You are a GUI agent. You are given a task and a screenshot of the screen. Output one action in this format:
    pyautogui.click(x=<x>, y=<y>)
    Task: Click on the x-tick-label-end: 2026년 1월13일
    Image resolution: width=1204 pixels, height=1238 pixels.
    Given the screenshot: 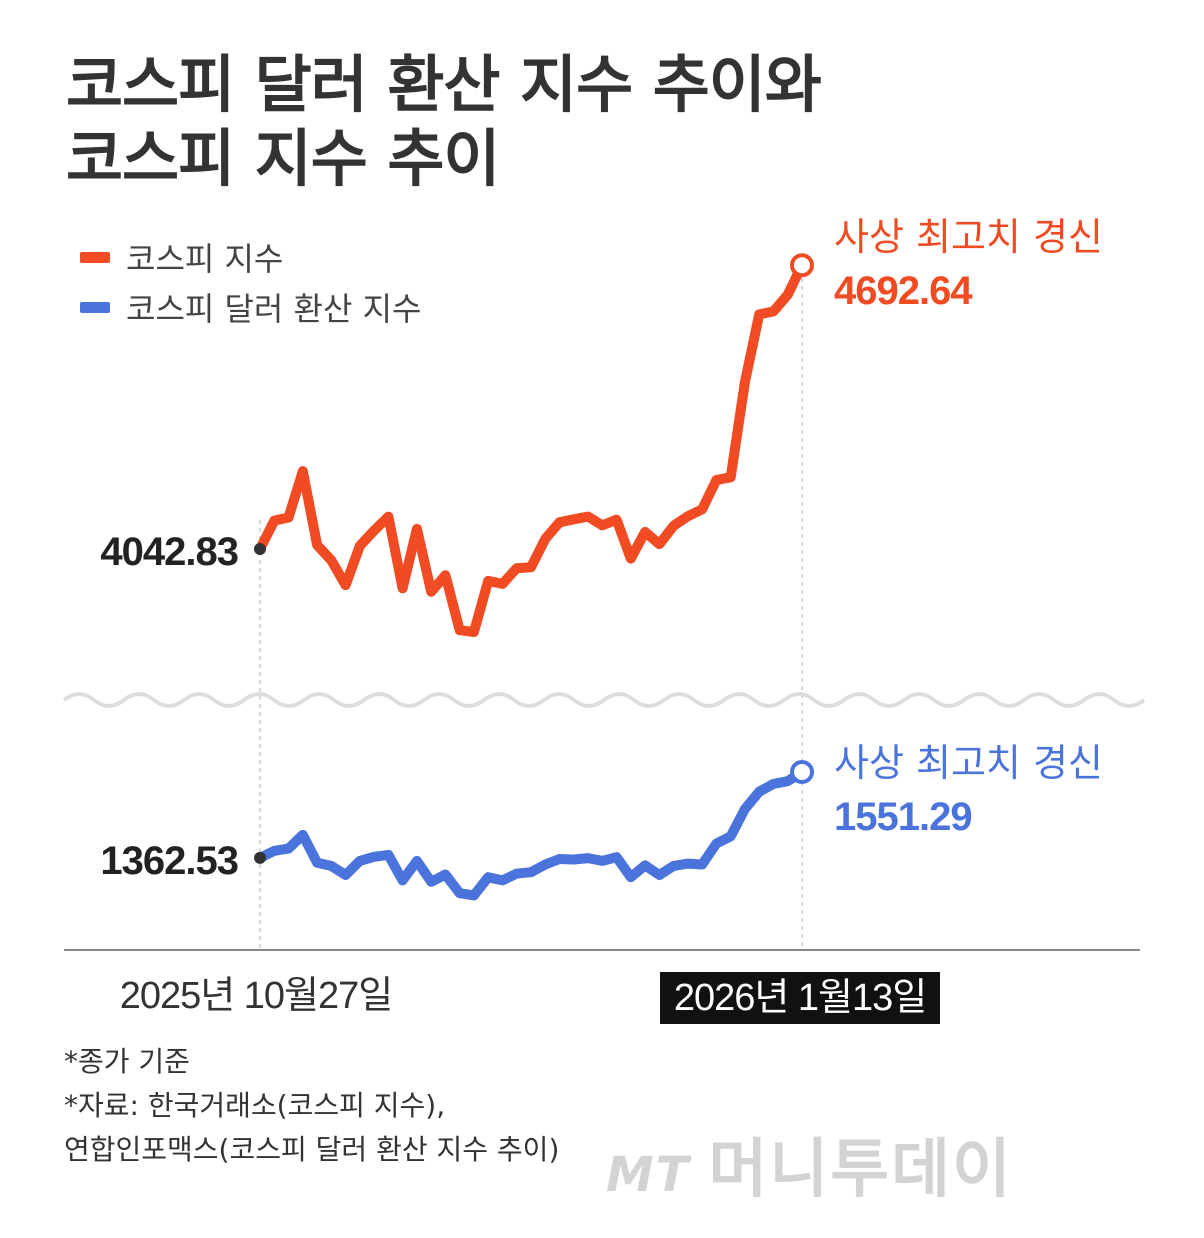 What is the action you would take?
    pyautogui.click(x=800, y=998)
    